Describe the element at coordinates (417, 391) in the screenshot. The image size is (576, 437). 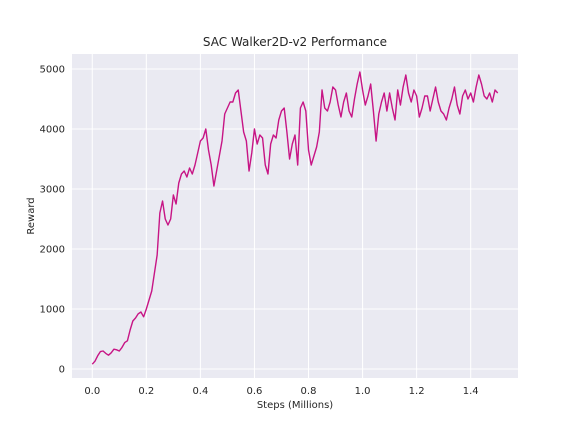
I see `x-tick-label: 1.2` at that location.